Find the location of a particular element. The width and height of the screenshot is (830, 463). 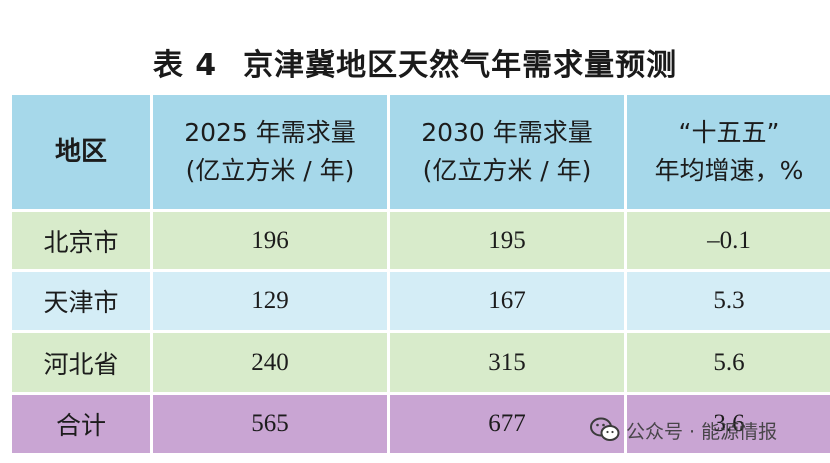

table-row: 河北省 240 315 5.6 is located at coordinates (421, 364).